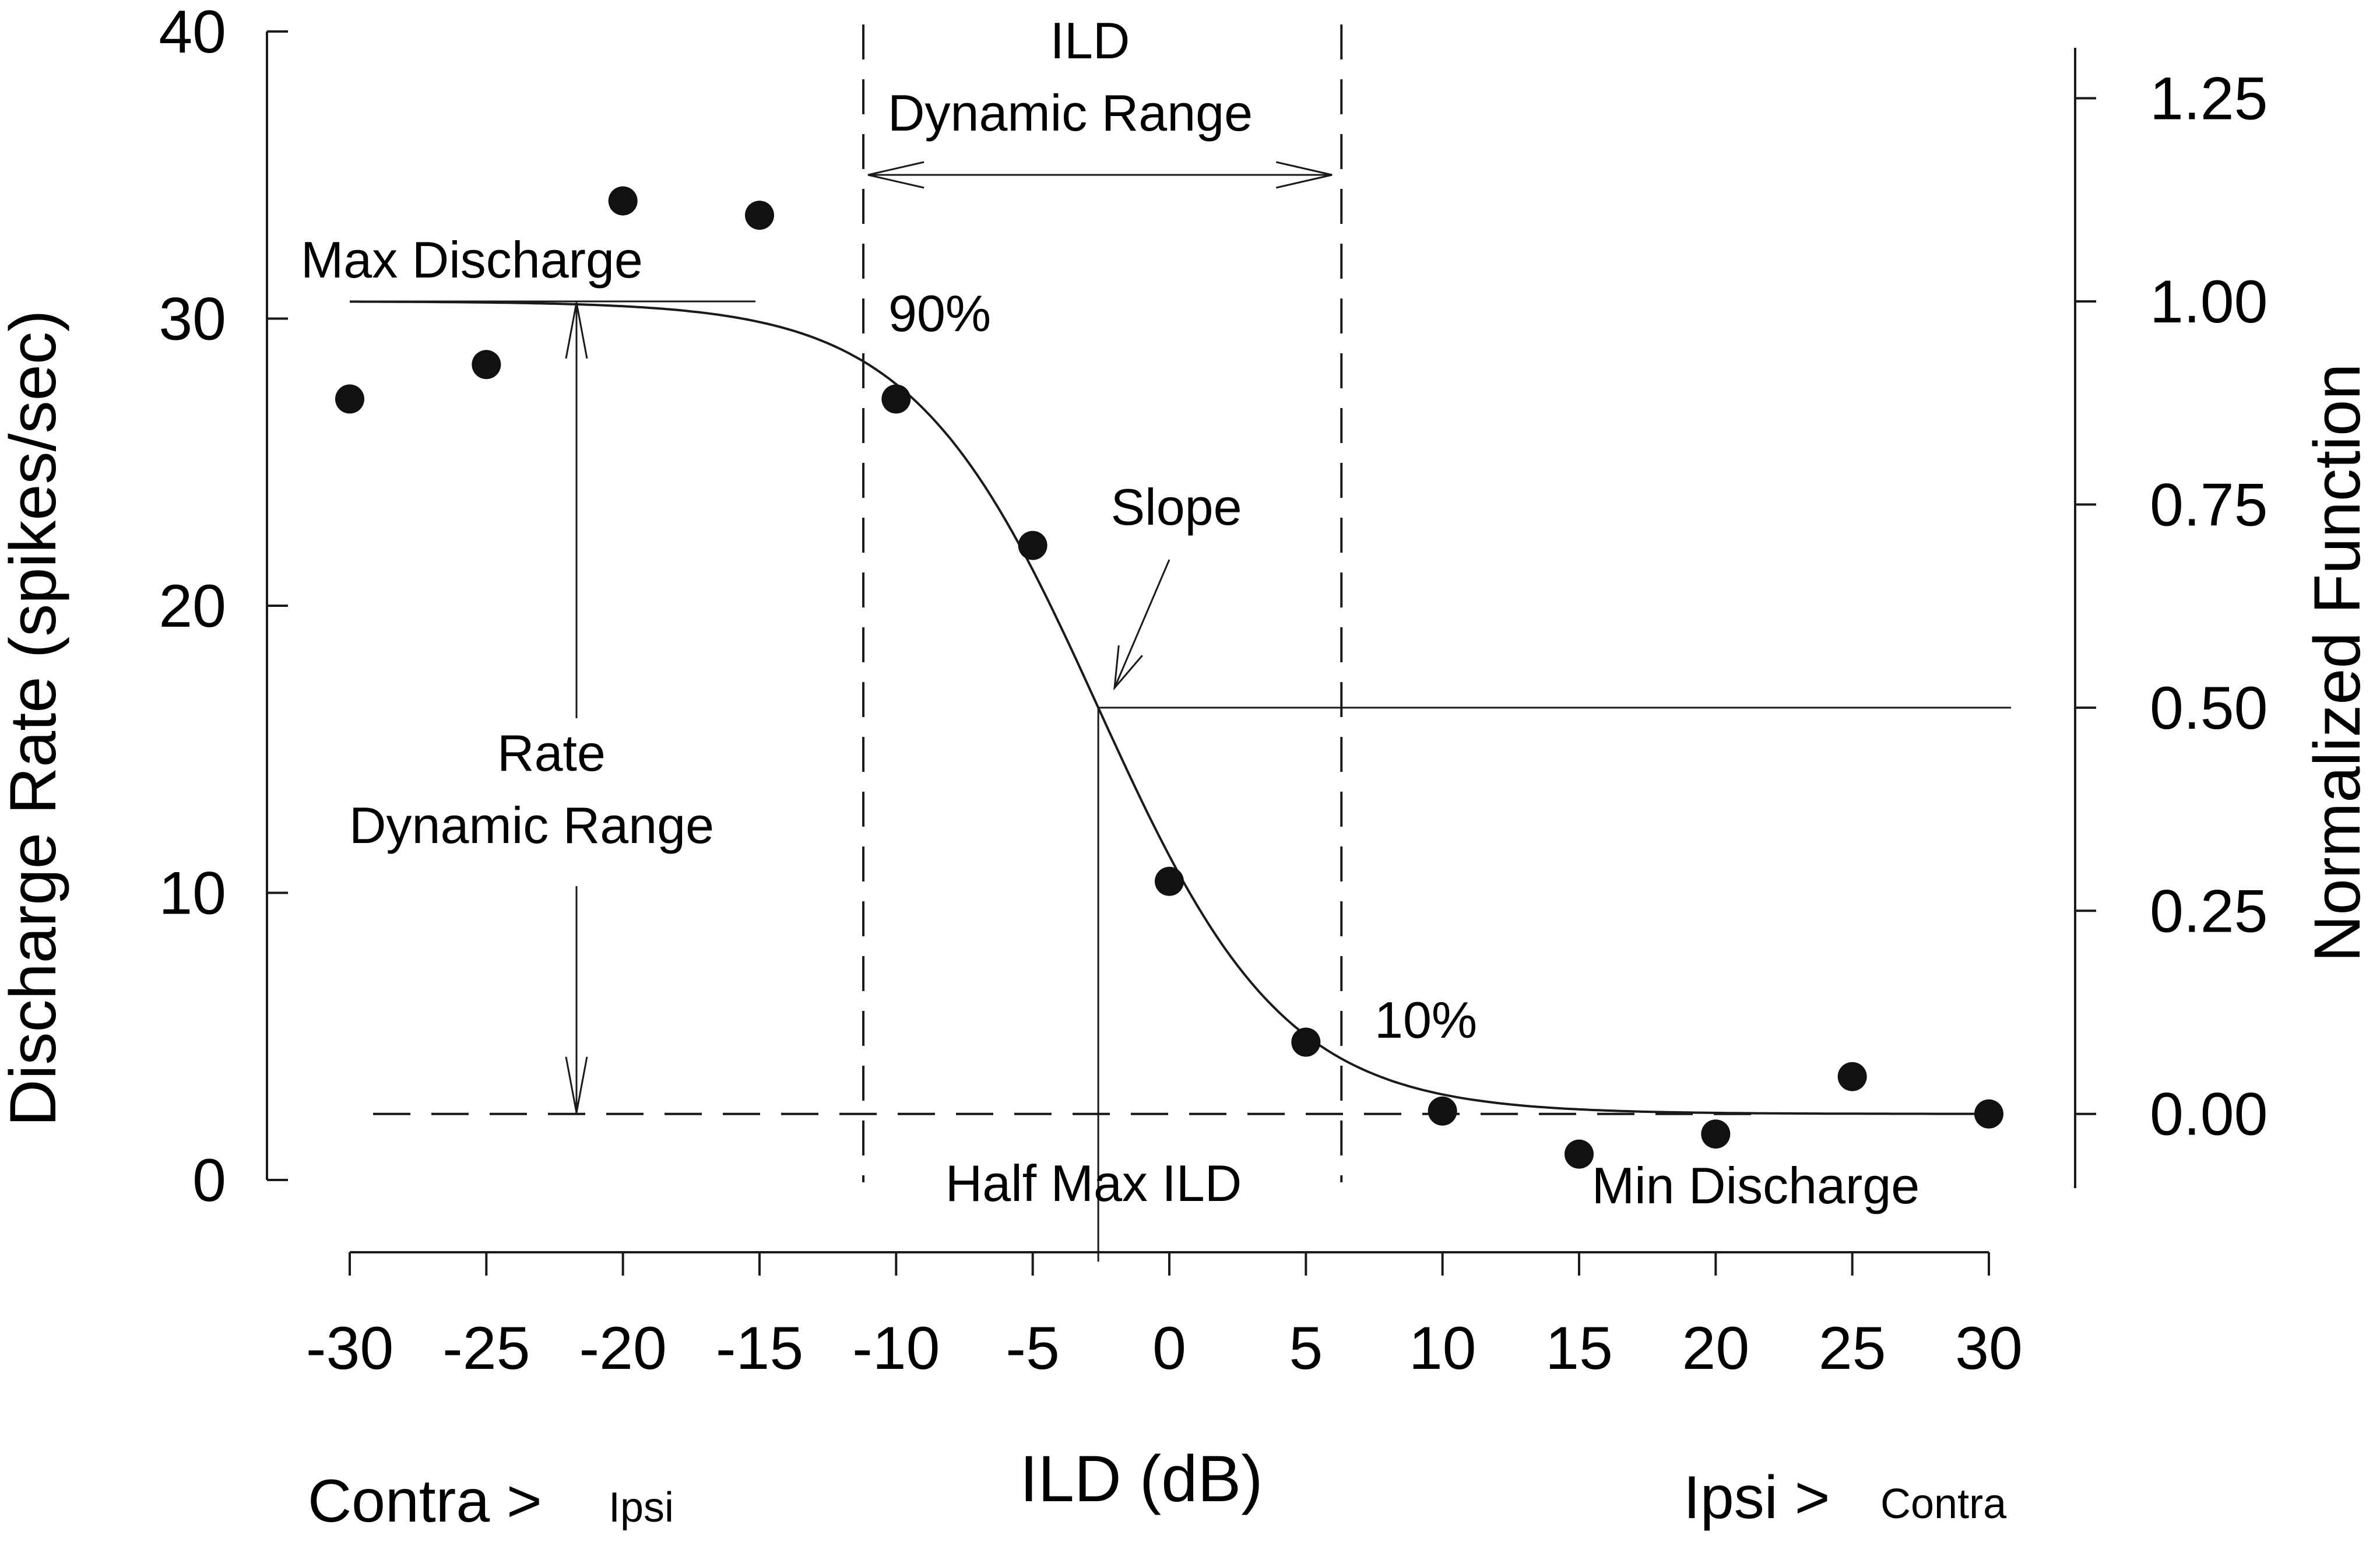  I want to click on x-tick-label: 25, so click(1852, 1348).